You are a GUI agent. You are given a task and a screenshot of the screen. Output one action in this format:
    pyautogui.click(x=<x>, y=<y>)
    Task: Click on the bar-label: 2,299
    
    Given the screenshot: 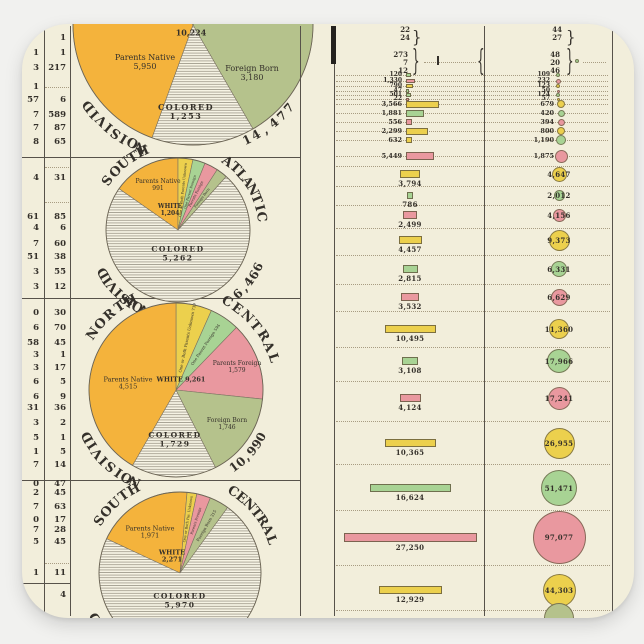 What is the action you would take?
    pyautogui.click(x=391, y=131)
    